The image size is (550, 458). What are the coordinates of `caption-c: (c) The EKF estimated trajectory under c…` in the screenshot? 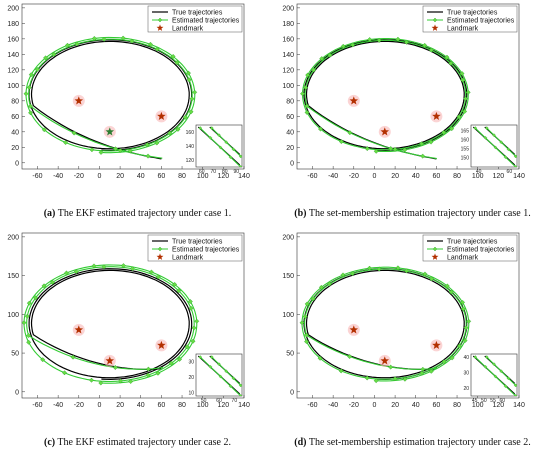 It's located at (137, 442).